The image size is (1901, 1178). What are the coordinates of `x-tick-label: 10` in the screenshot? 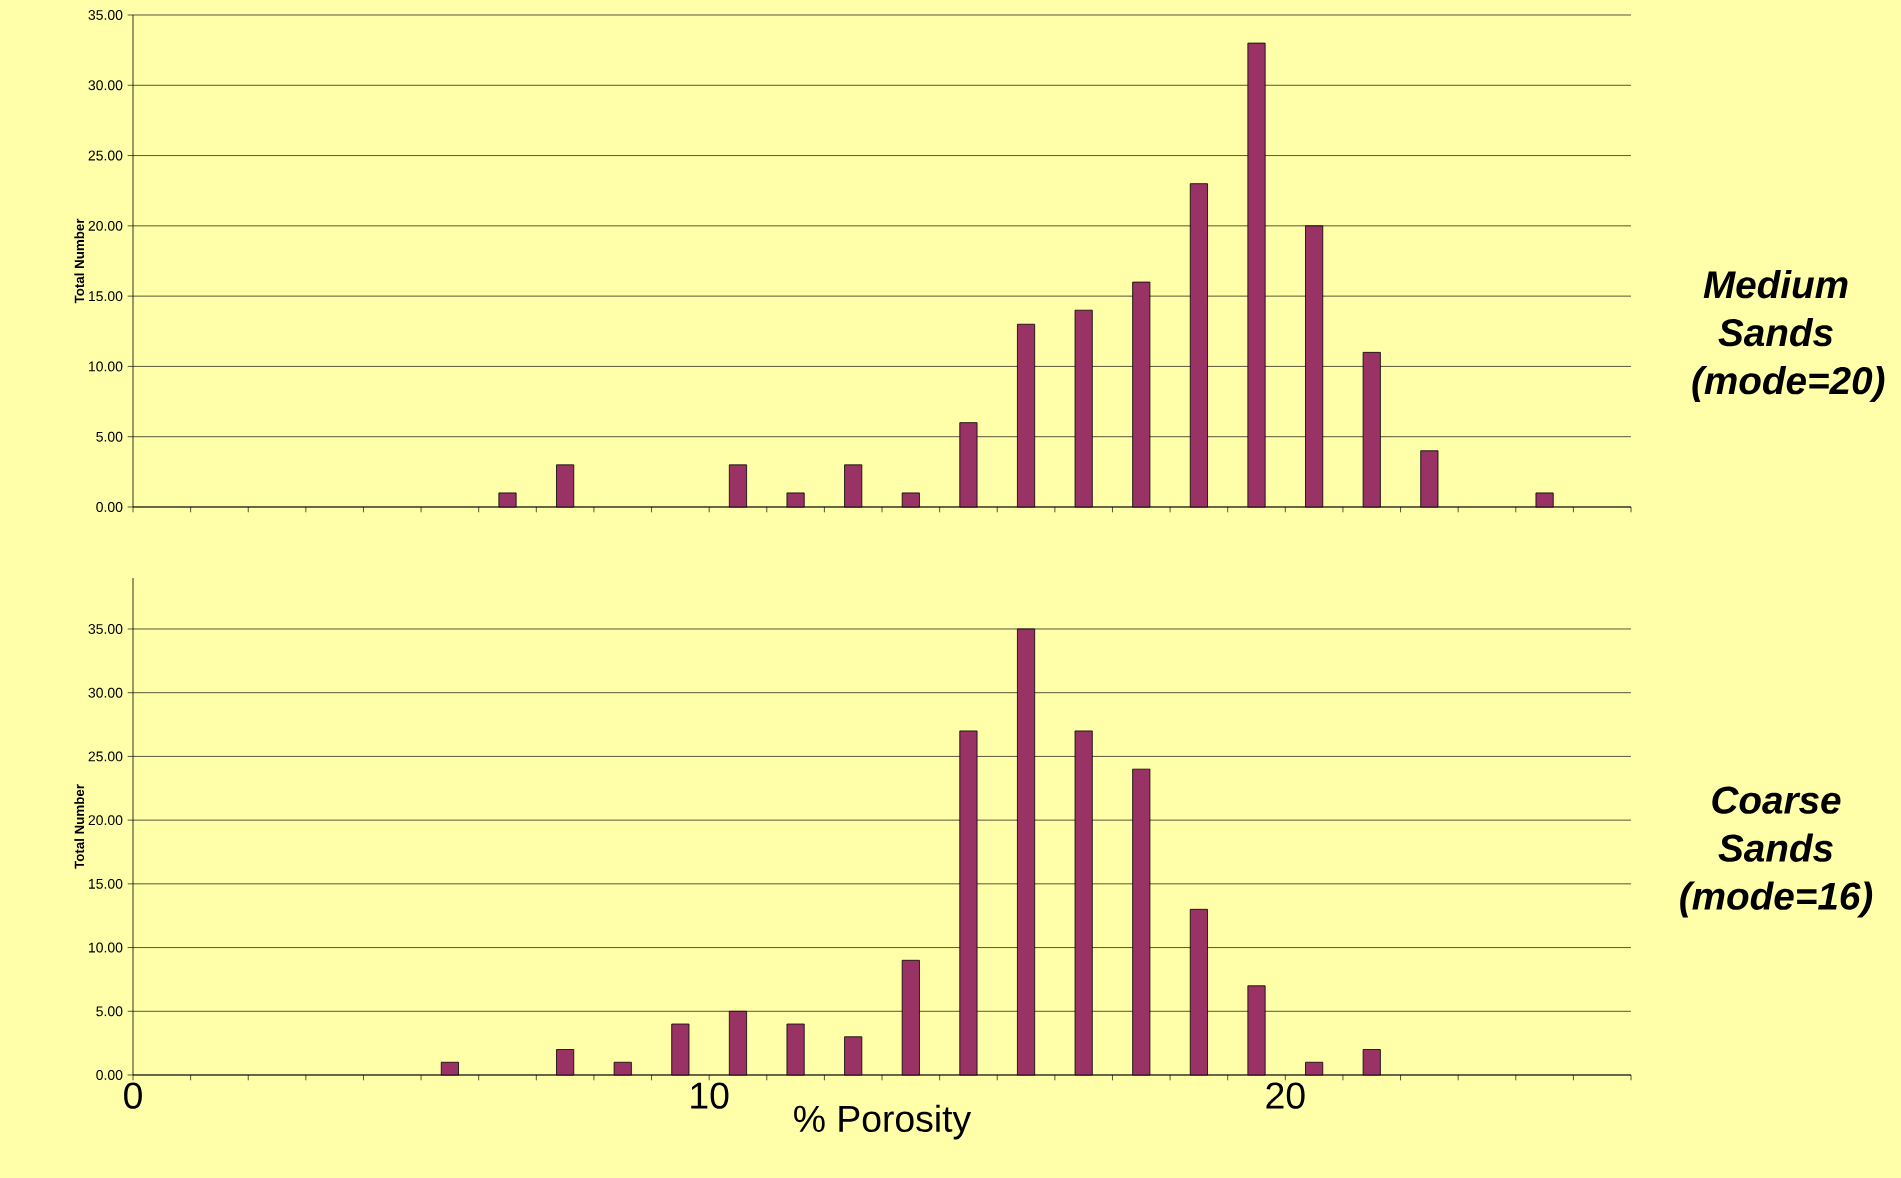 It's located at (710, 1095).